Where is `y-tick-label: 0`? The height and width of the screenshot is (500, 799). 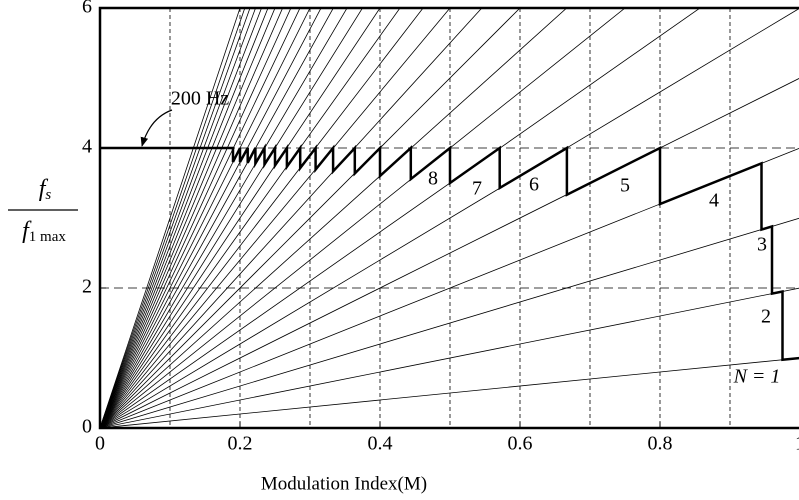
y-tick-label: 0 is located at coordinates (87, 427).